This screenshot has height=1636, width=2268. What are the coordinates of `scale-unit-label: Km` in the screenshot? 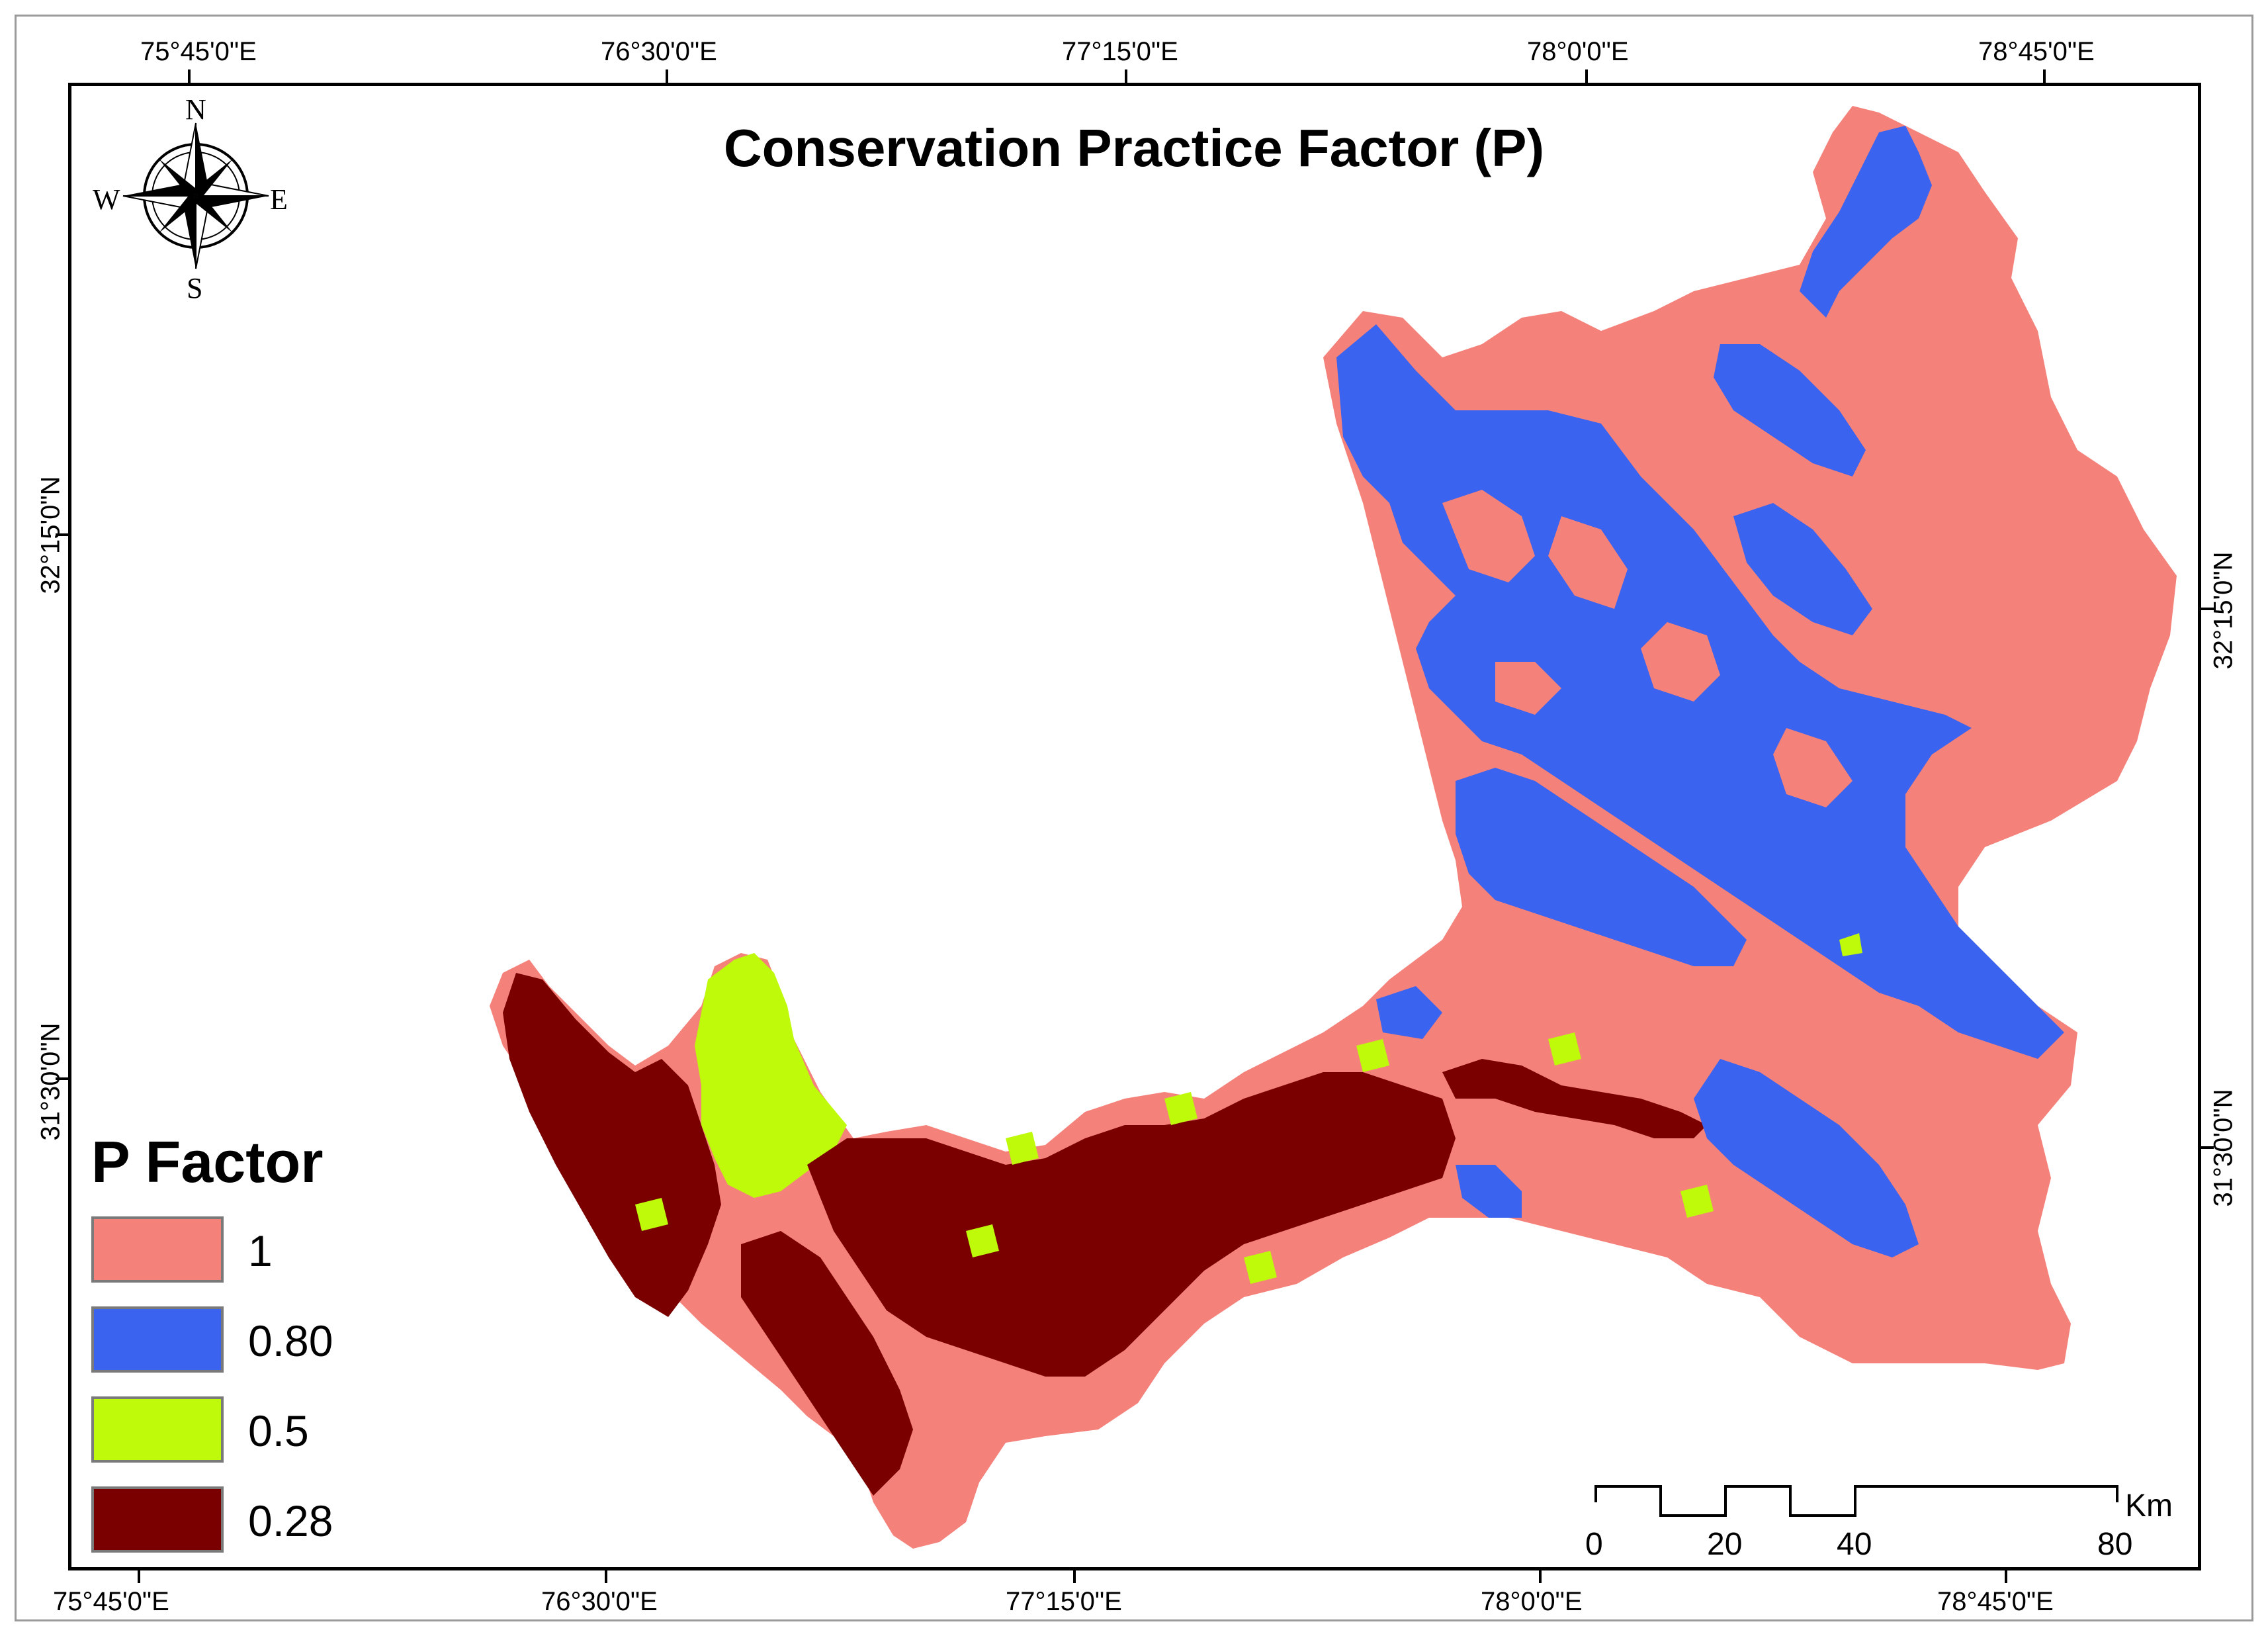 It's located at (2149, 1505).